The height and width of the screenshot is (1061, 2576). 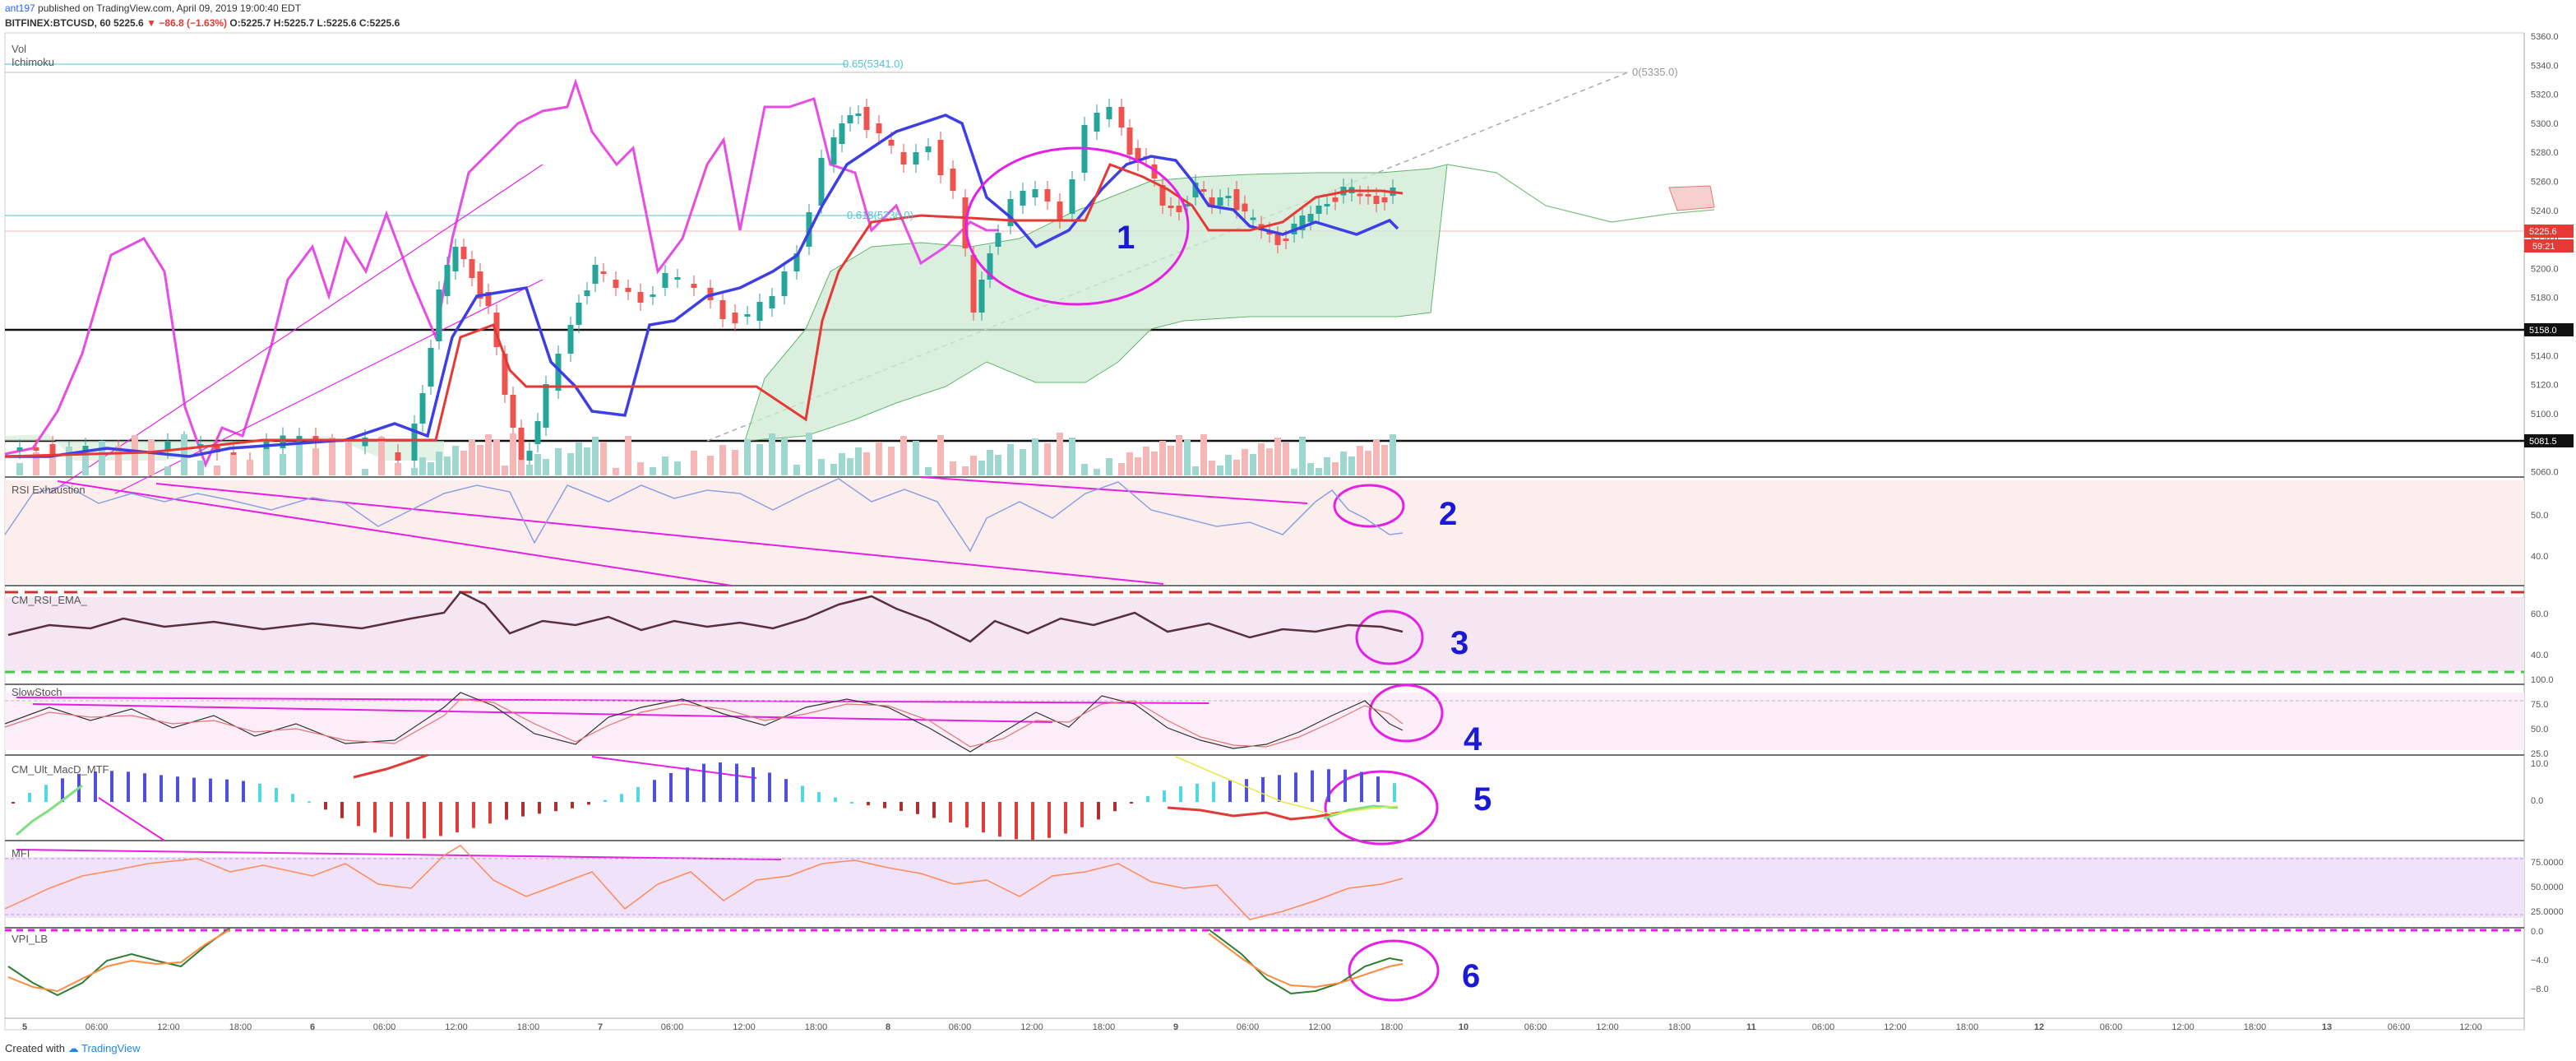 What do you see at coordinates (1535, 1027) in the screenshot?
I see `time-label-21: 06:00` at bounding box center [1535, 1027].